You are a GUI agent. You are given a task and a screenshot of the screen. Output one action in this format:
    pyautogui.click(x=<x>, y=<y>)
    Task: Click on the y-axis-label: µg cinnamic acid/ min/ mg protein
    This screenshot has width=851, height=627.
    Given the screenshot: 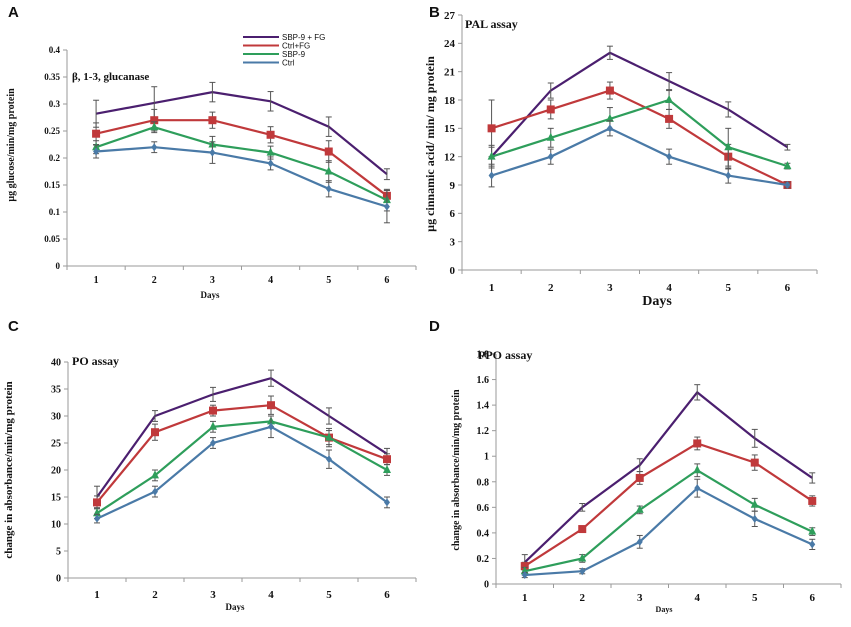 What is the action you would take?
    pyautogui.click(x=431, y=144)
    